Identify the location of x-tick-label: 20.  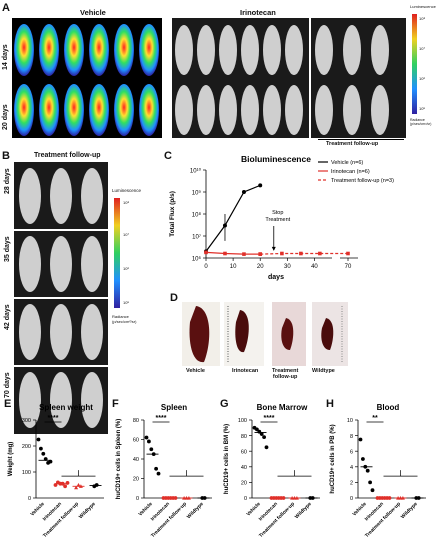
(260, 267).